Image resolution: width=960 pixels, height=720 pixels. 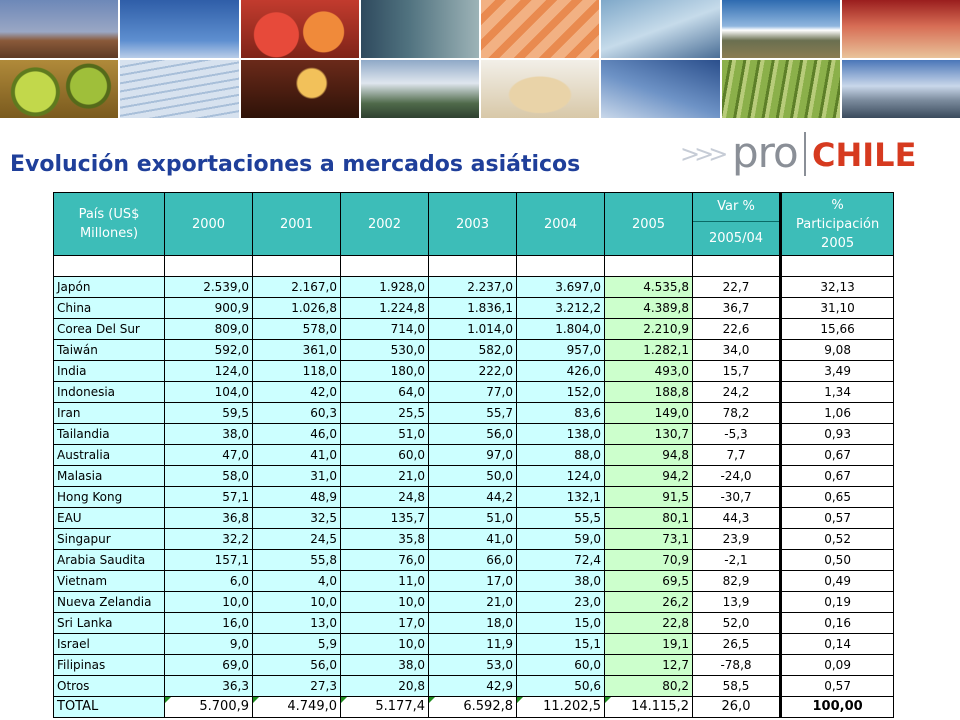 I want to click on participation-percent-cell: 9,08, so click(x=837, y=350).